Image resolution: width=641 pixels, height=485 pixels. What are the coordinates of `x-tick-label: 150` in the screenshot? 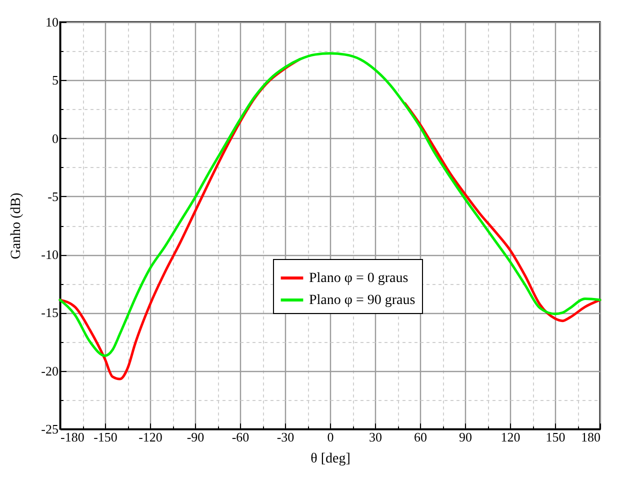 It's located at (556, 437).